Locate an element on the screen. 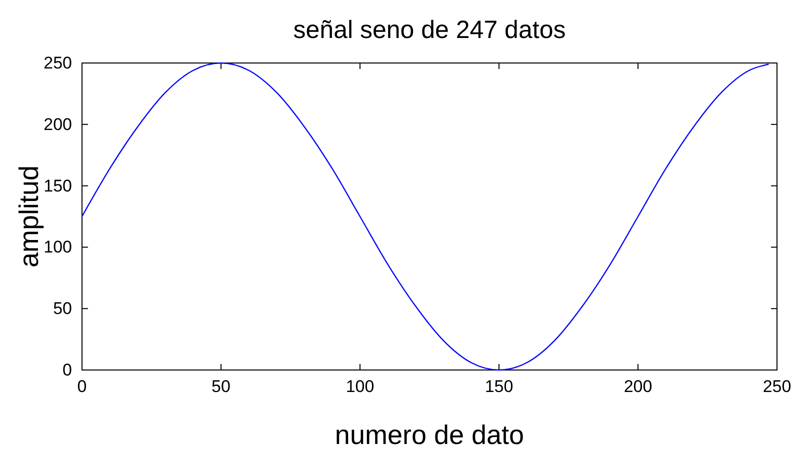  y-axis-title: amplitud is located at coordinates (29, 216).